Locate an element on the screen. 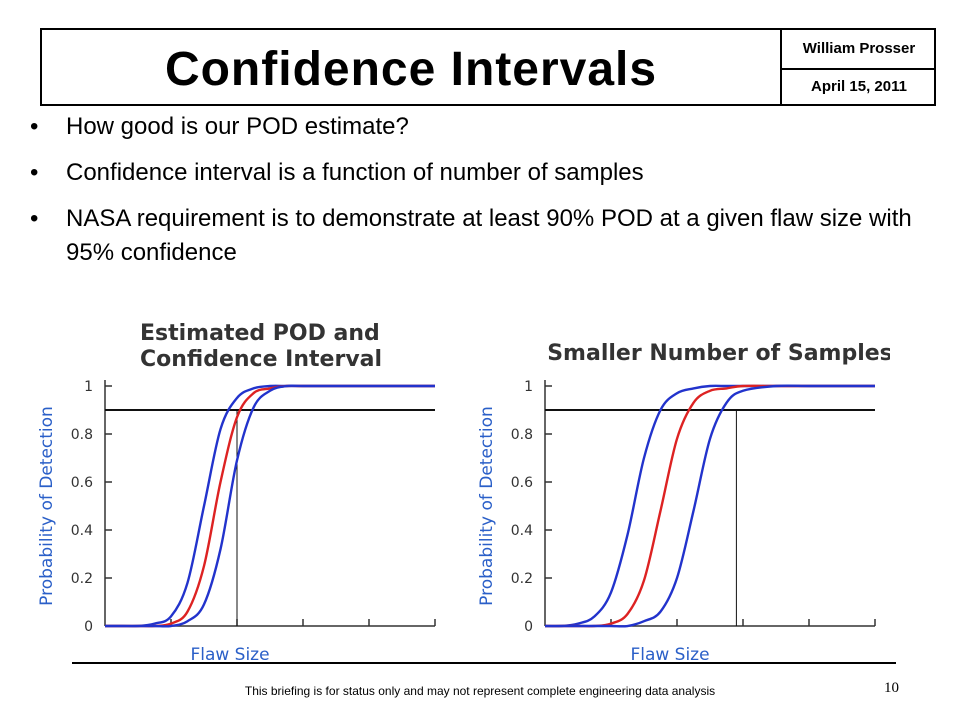 The width and height of the screenshot is (960, 720). header-meta: William Prosser April 15, 2011 is located at coordinates (858, 67).